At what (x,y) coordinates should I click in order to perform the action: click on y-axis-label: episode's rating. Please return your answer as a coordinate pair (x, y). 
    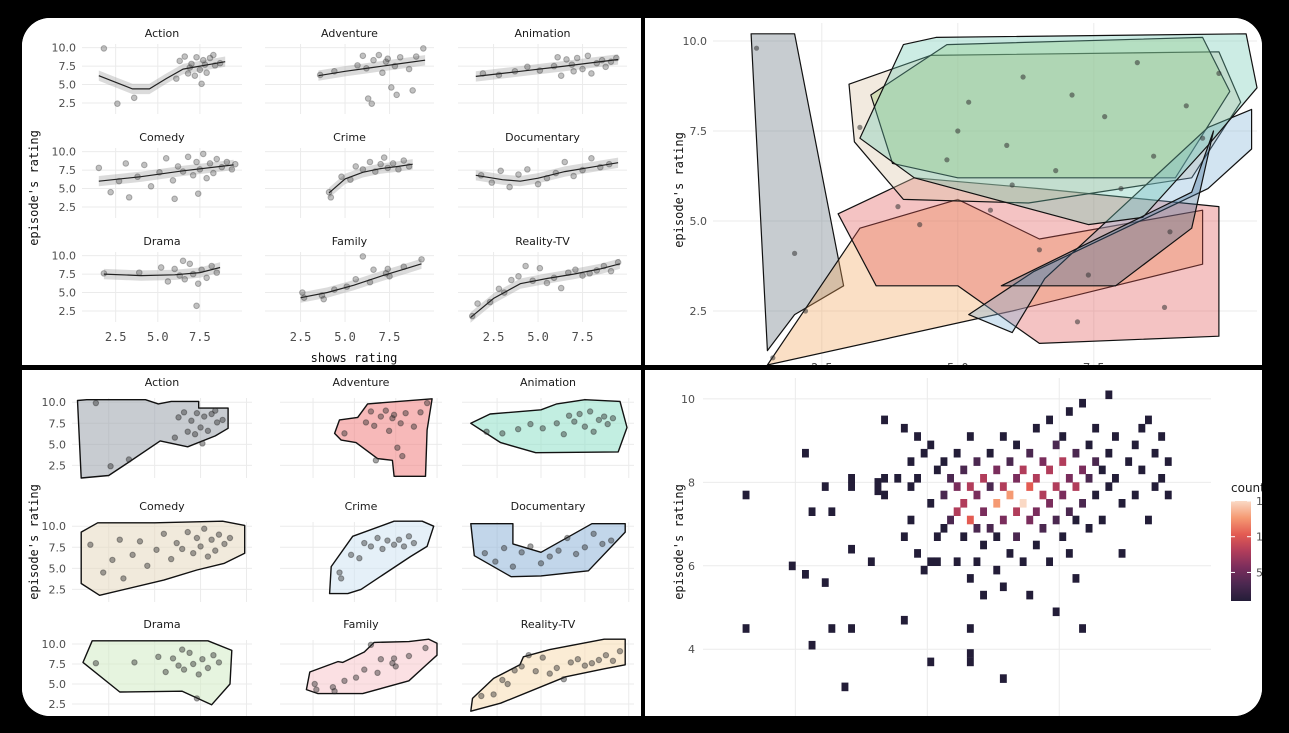
    Looking at the image, I should click on (679, 190).